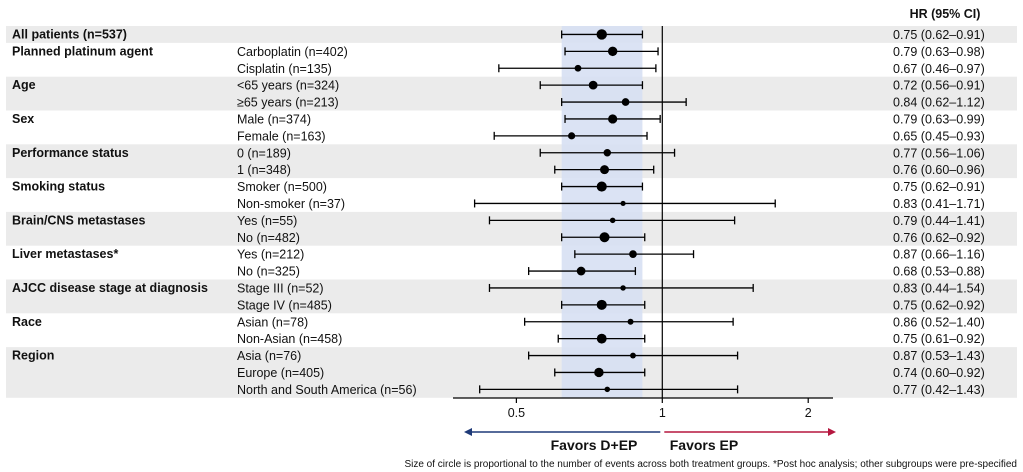  Describe the element at coordinates (272, 322) in the screenshot. I see `subgroup-category: Asian (n=78)` at that location.